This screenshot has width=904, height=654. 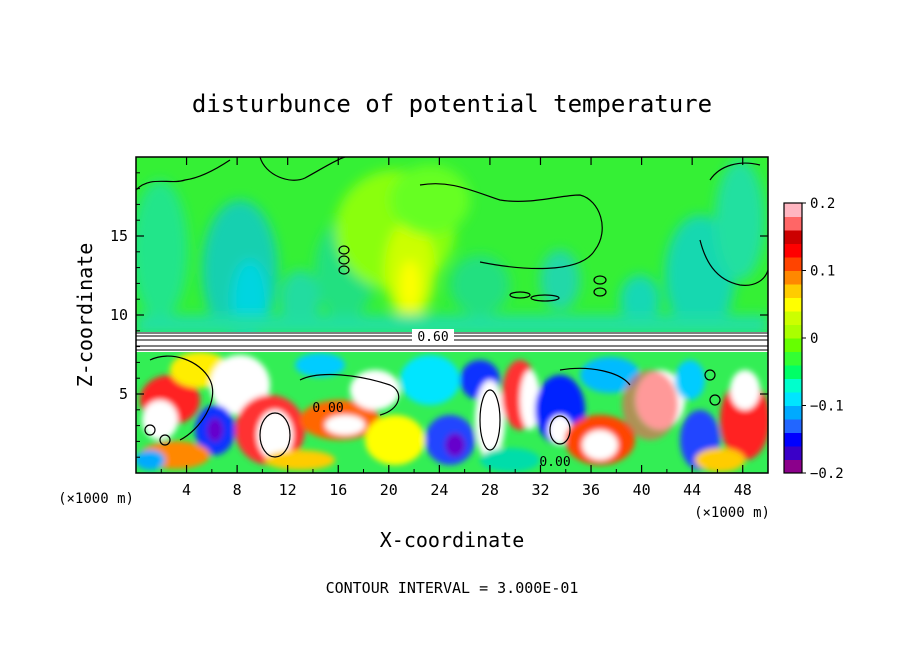 I want to click on chart-title: disturbunce of potential temperature, so click(x=452, y=104).